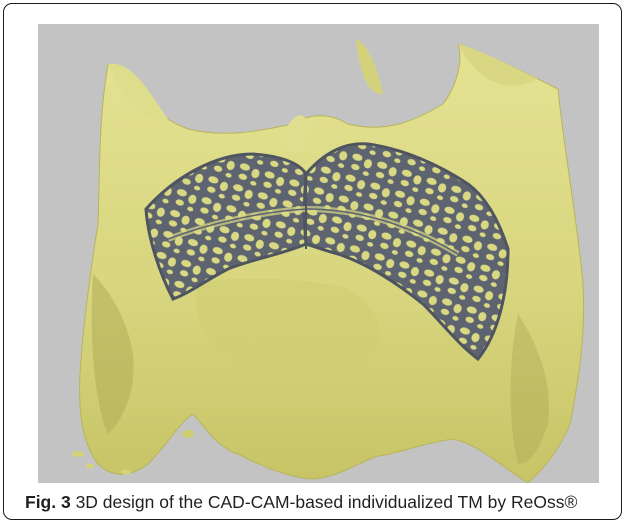 This screenshot has height=524, width=627. I want to click on figure-label: Fig. 3, so click(48, 502).